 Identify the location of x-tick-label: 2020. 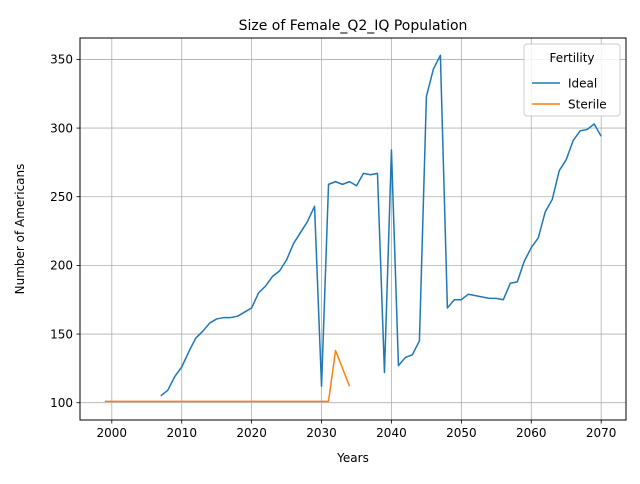
(251, 433).